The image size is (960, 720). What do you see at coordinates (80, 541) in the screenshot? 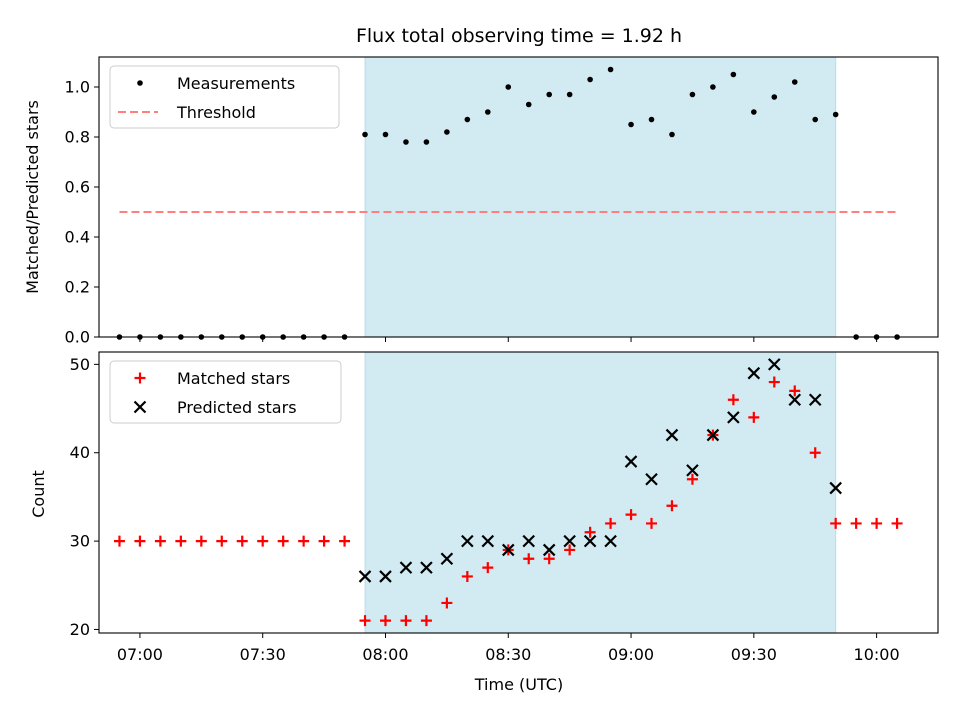
I see `y-tick-label: 30` at bounding box center [80, 541].